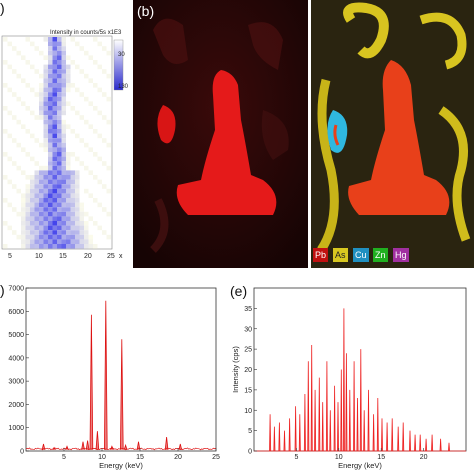  Describe the element at coordinates (336, 135) in the screenshot. I see `lead-detail` at that location.